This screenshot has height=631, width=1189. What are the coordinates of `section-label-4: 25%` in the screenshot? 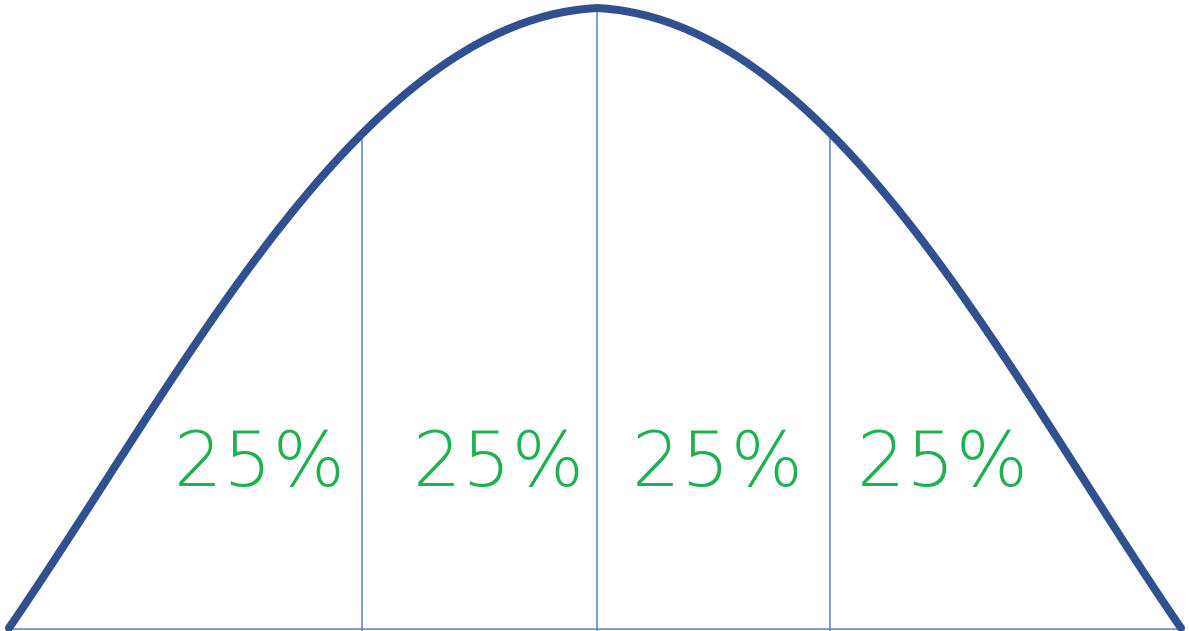 It's located at (943, 459).